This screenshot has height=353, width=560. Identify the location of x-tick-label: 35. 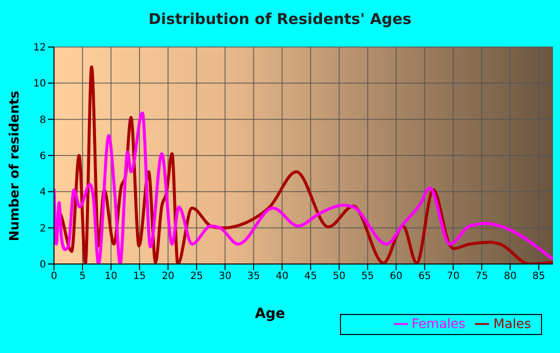
(253, 276).